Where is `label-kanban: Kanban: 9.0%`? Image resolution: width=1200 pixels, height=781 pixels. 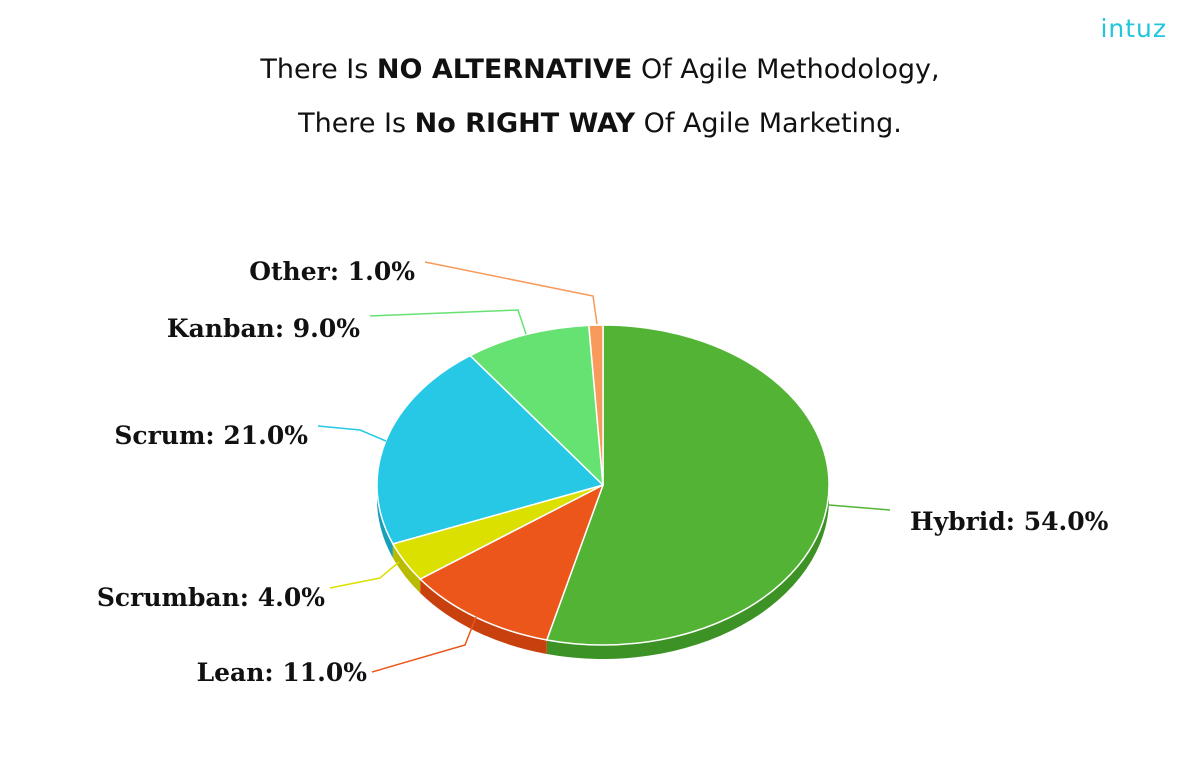 label-kanban: Kanban: 9.0% is located at coordinates (263, 328).